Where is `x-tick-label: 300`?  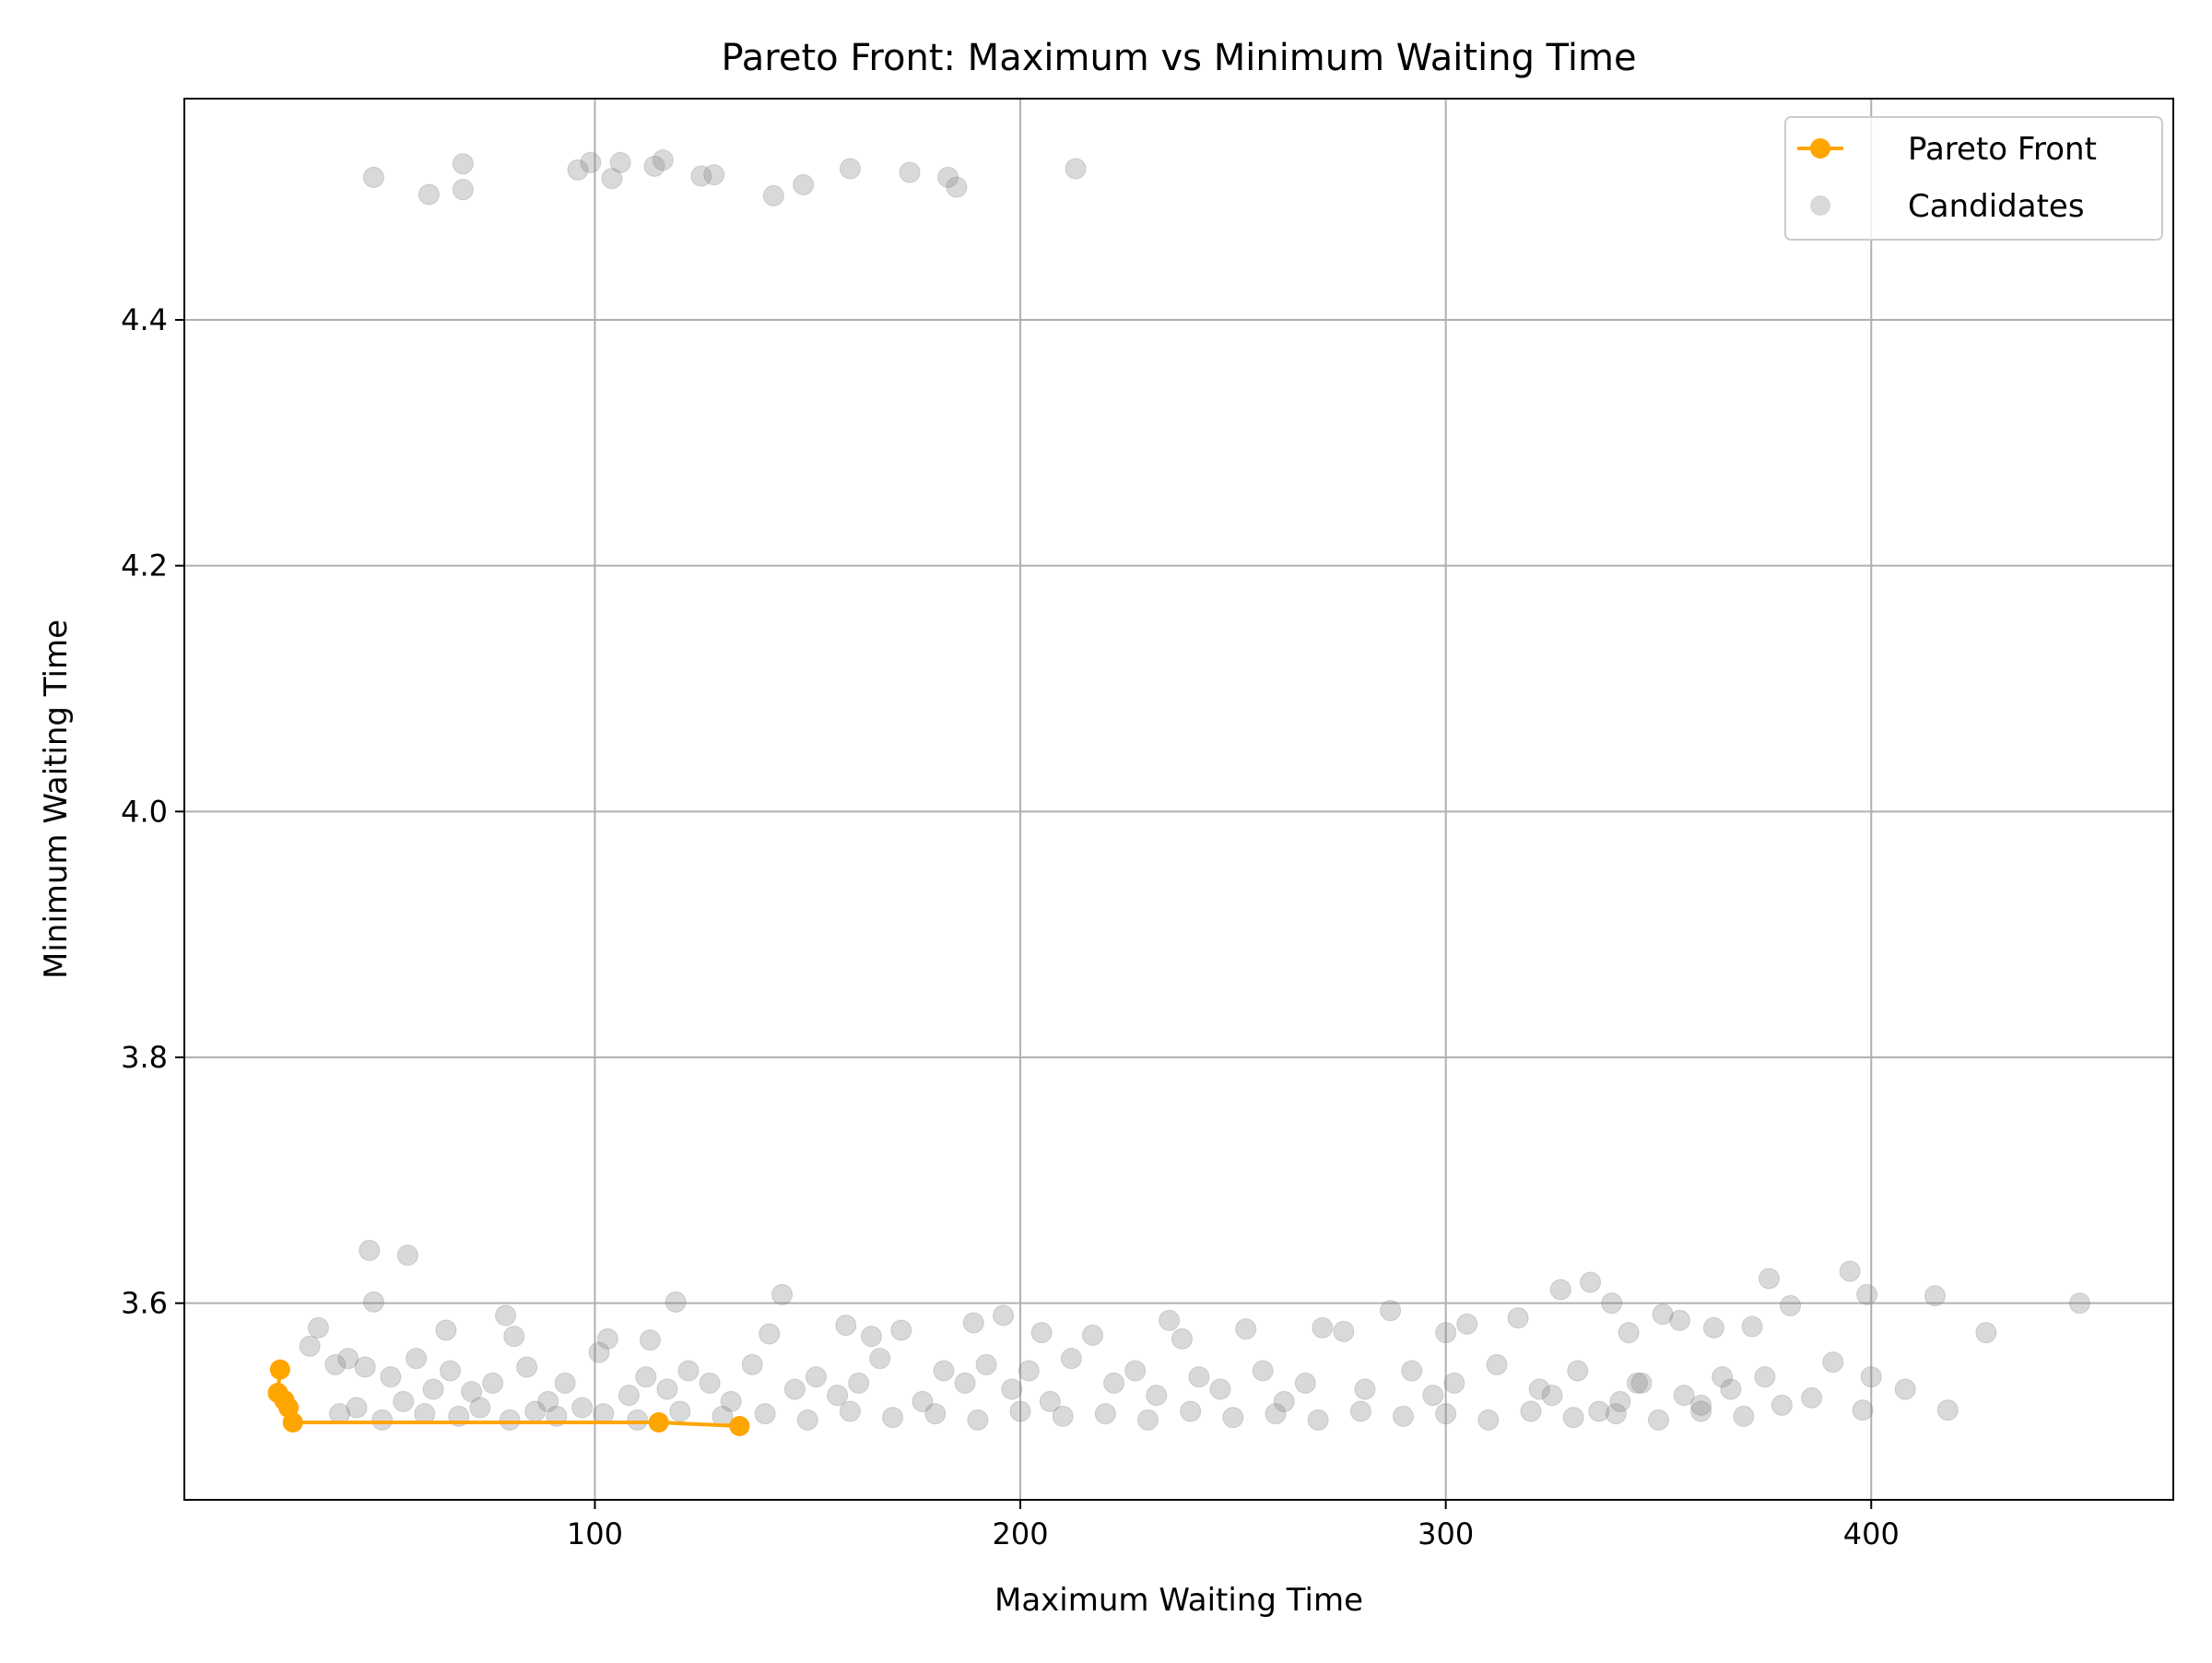
x-tick-label: 300 is located at coordinates (1446, 1533).